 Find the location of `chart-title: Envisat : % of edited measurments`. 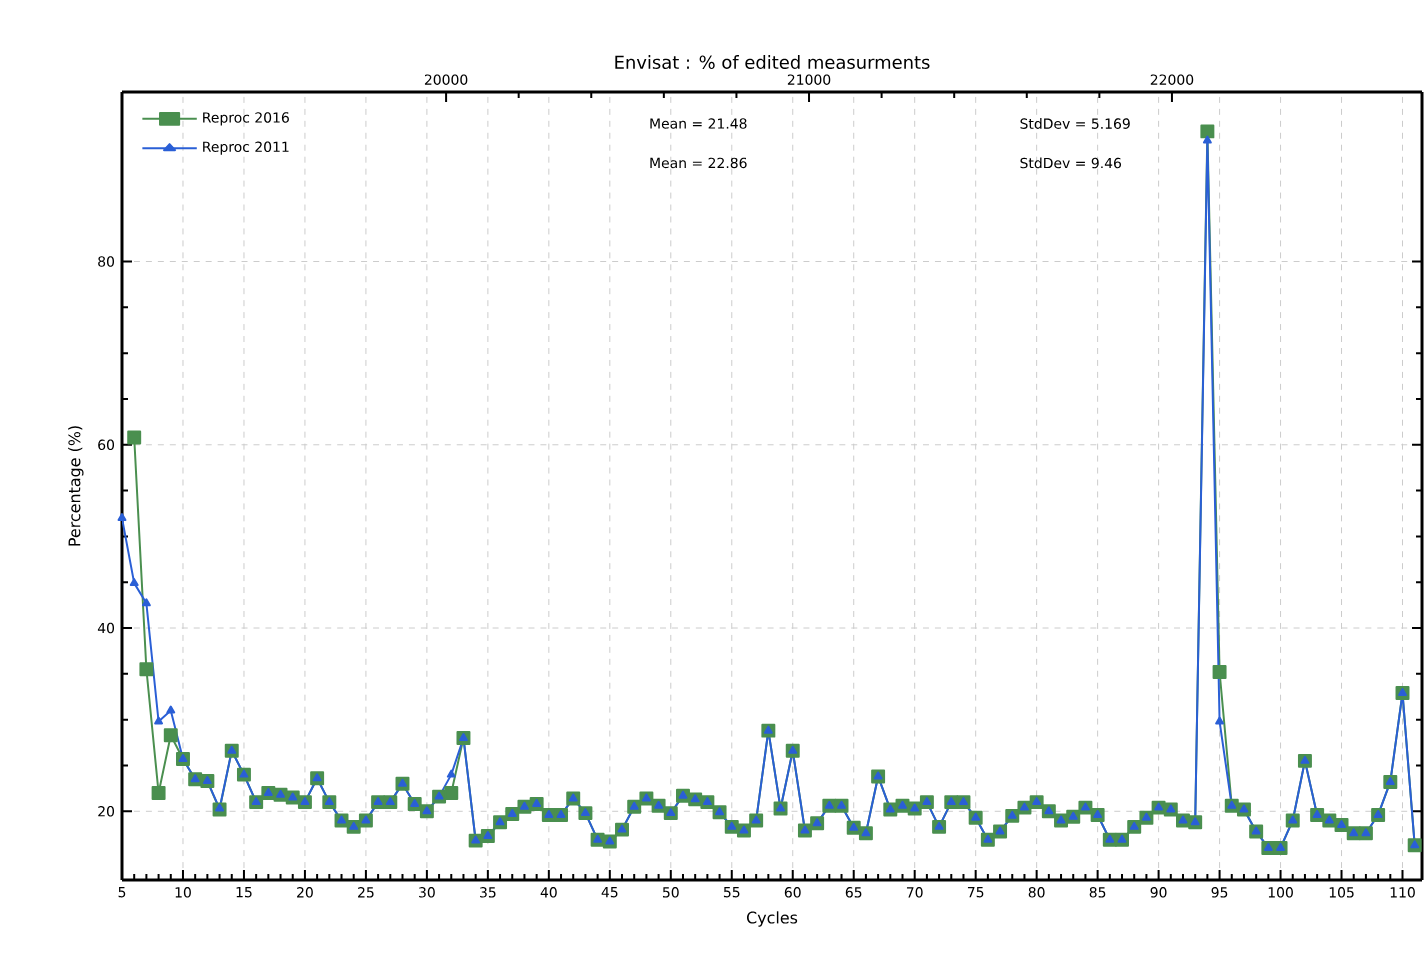

chart-title: Envisat : % of edited measurments is located at coordinates (772, 62).